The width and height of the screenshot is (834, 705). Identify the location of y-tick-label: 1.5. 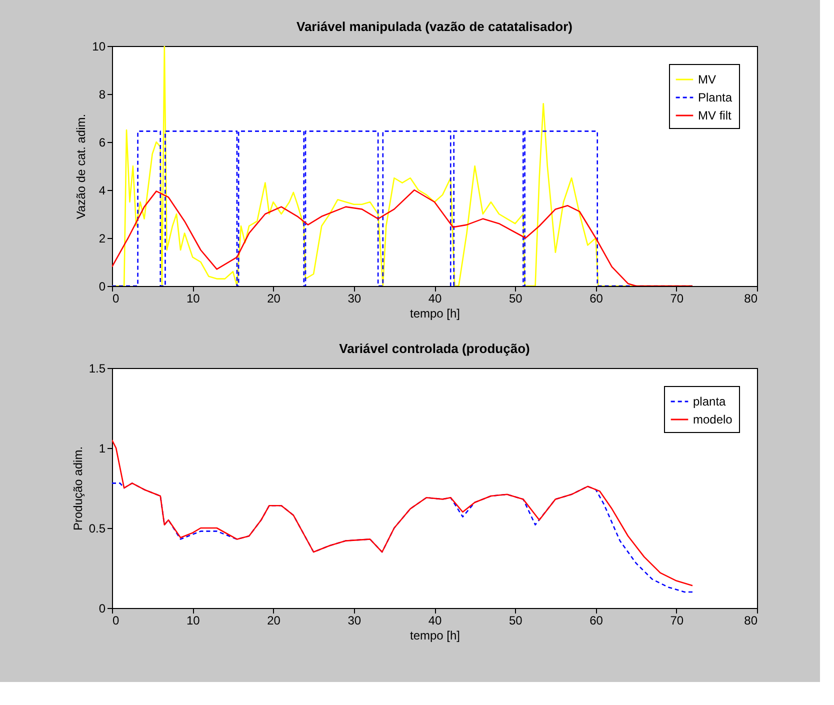
(97, 369).